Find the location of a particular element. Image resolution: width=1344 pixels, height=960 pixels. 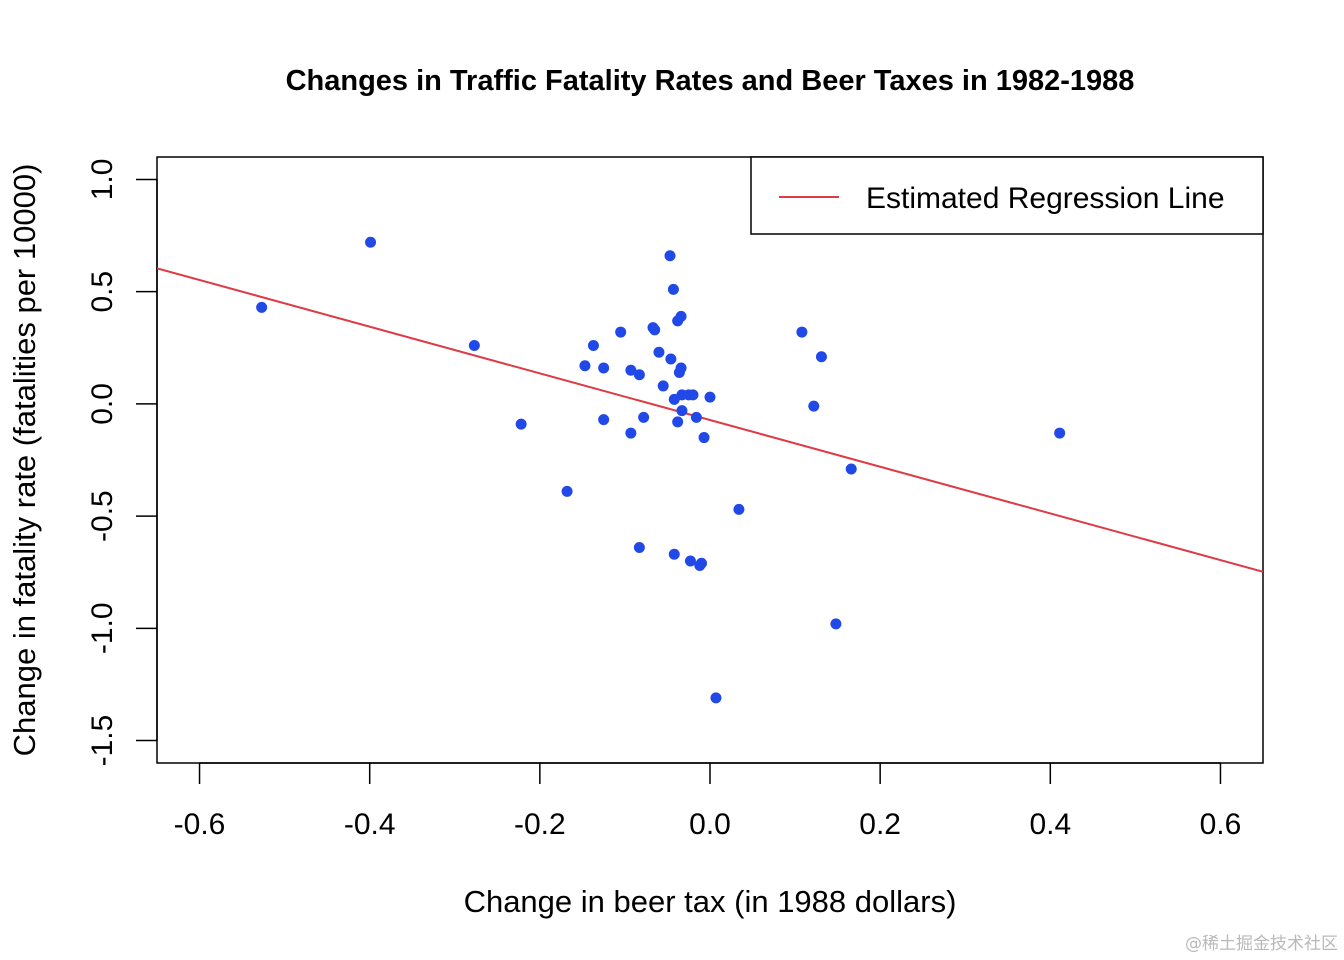

y-tick-label: 0.5 is located at coordinates (102, 292).